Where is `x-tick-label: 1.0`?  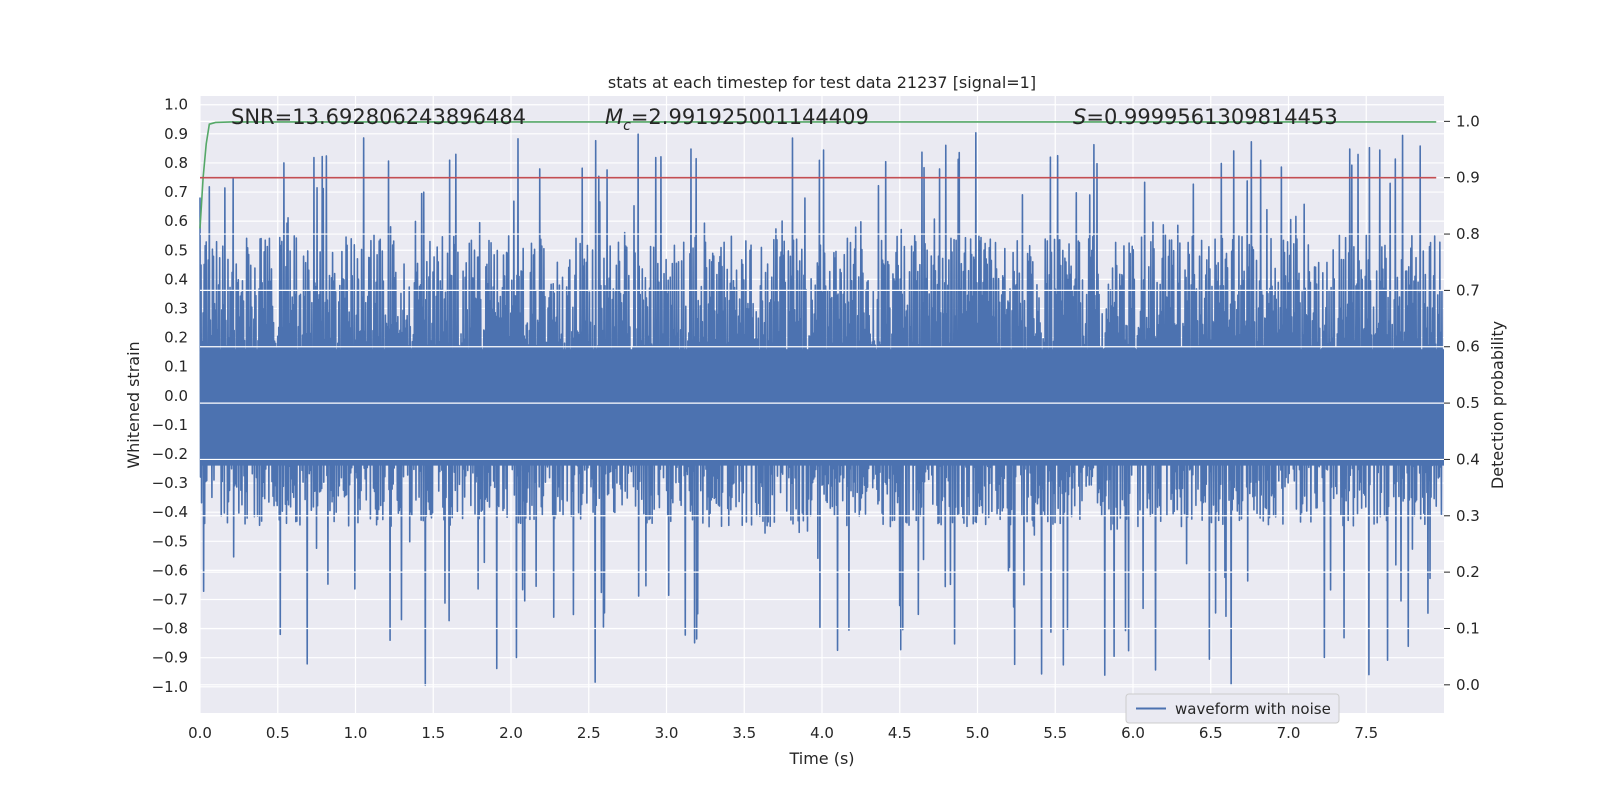 x-tick-label: 1.0 is located at coordinates (356, 733).